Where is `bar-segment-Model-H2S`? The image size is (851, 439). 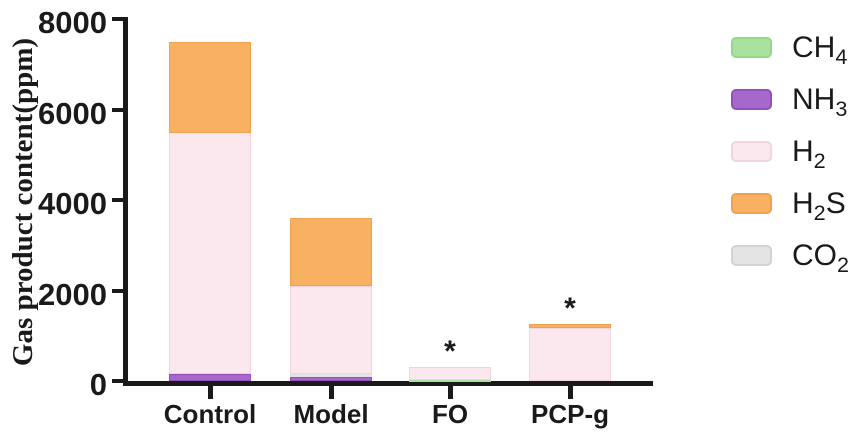
bar-segment-Model-H2S is located at coordinates (331, 252).